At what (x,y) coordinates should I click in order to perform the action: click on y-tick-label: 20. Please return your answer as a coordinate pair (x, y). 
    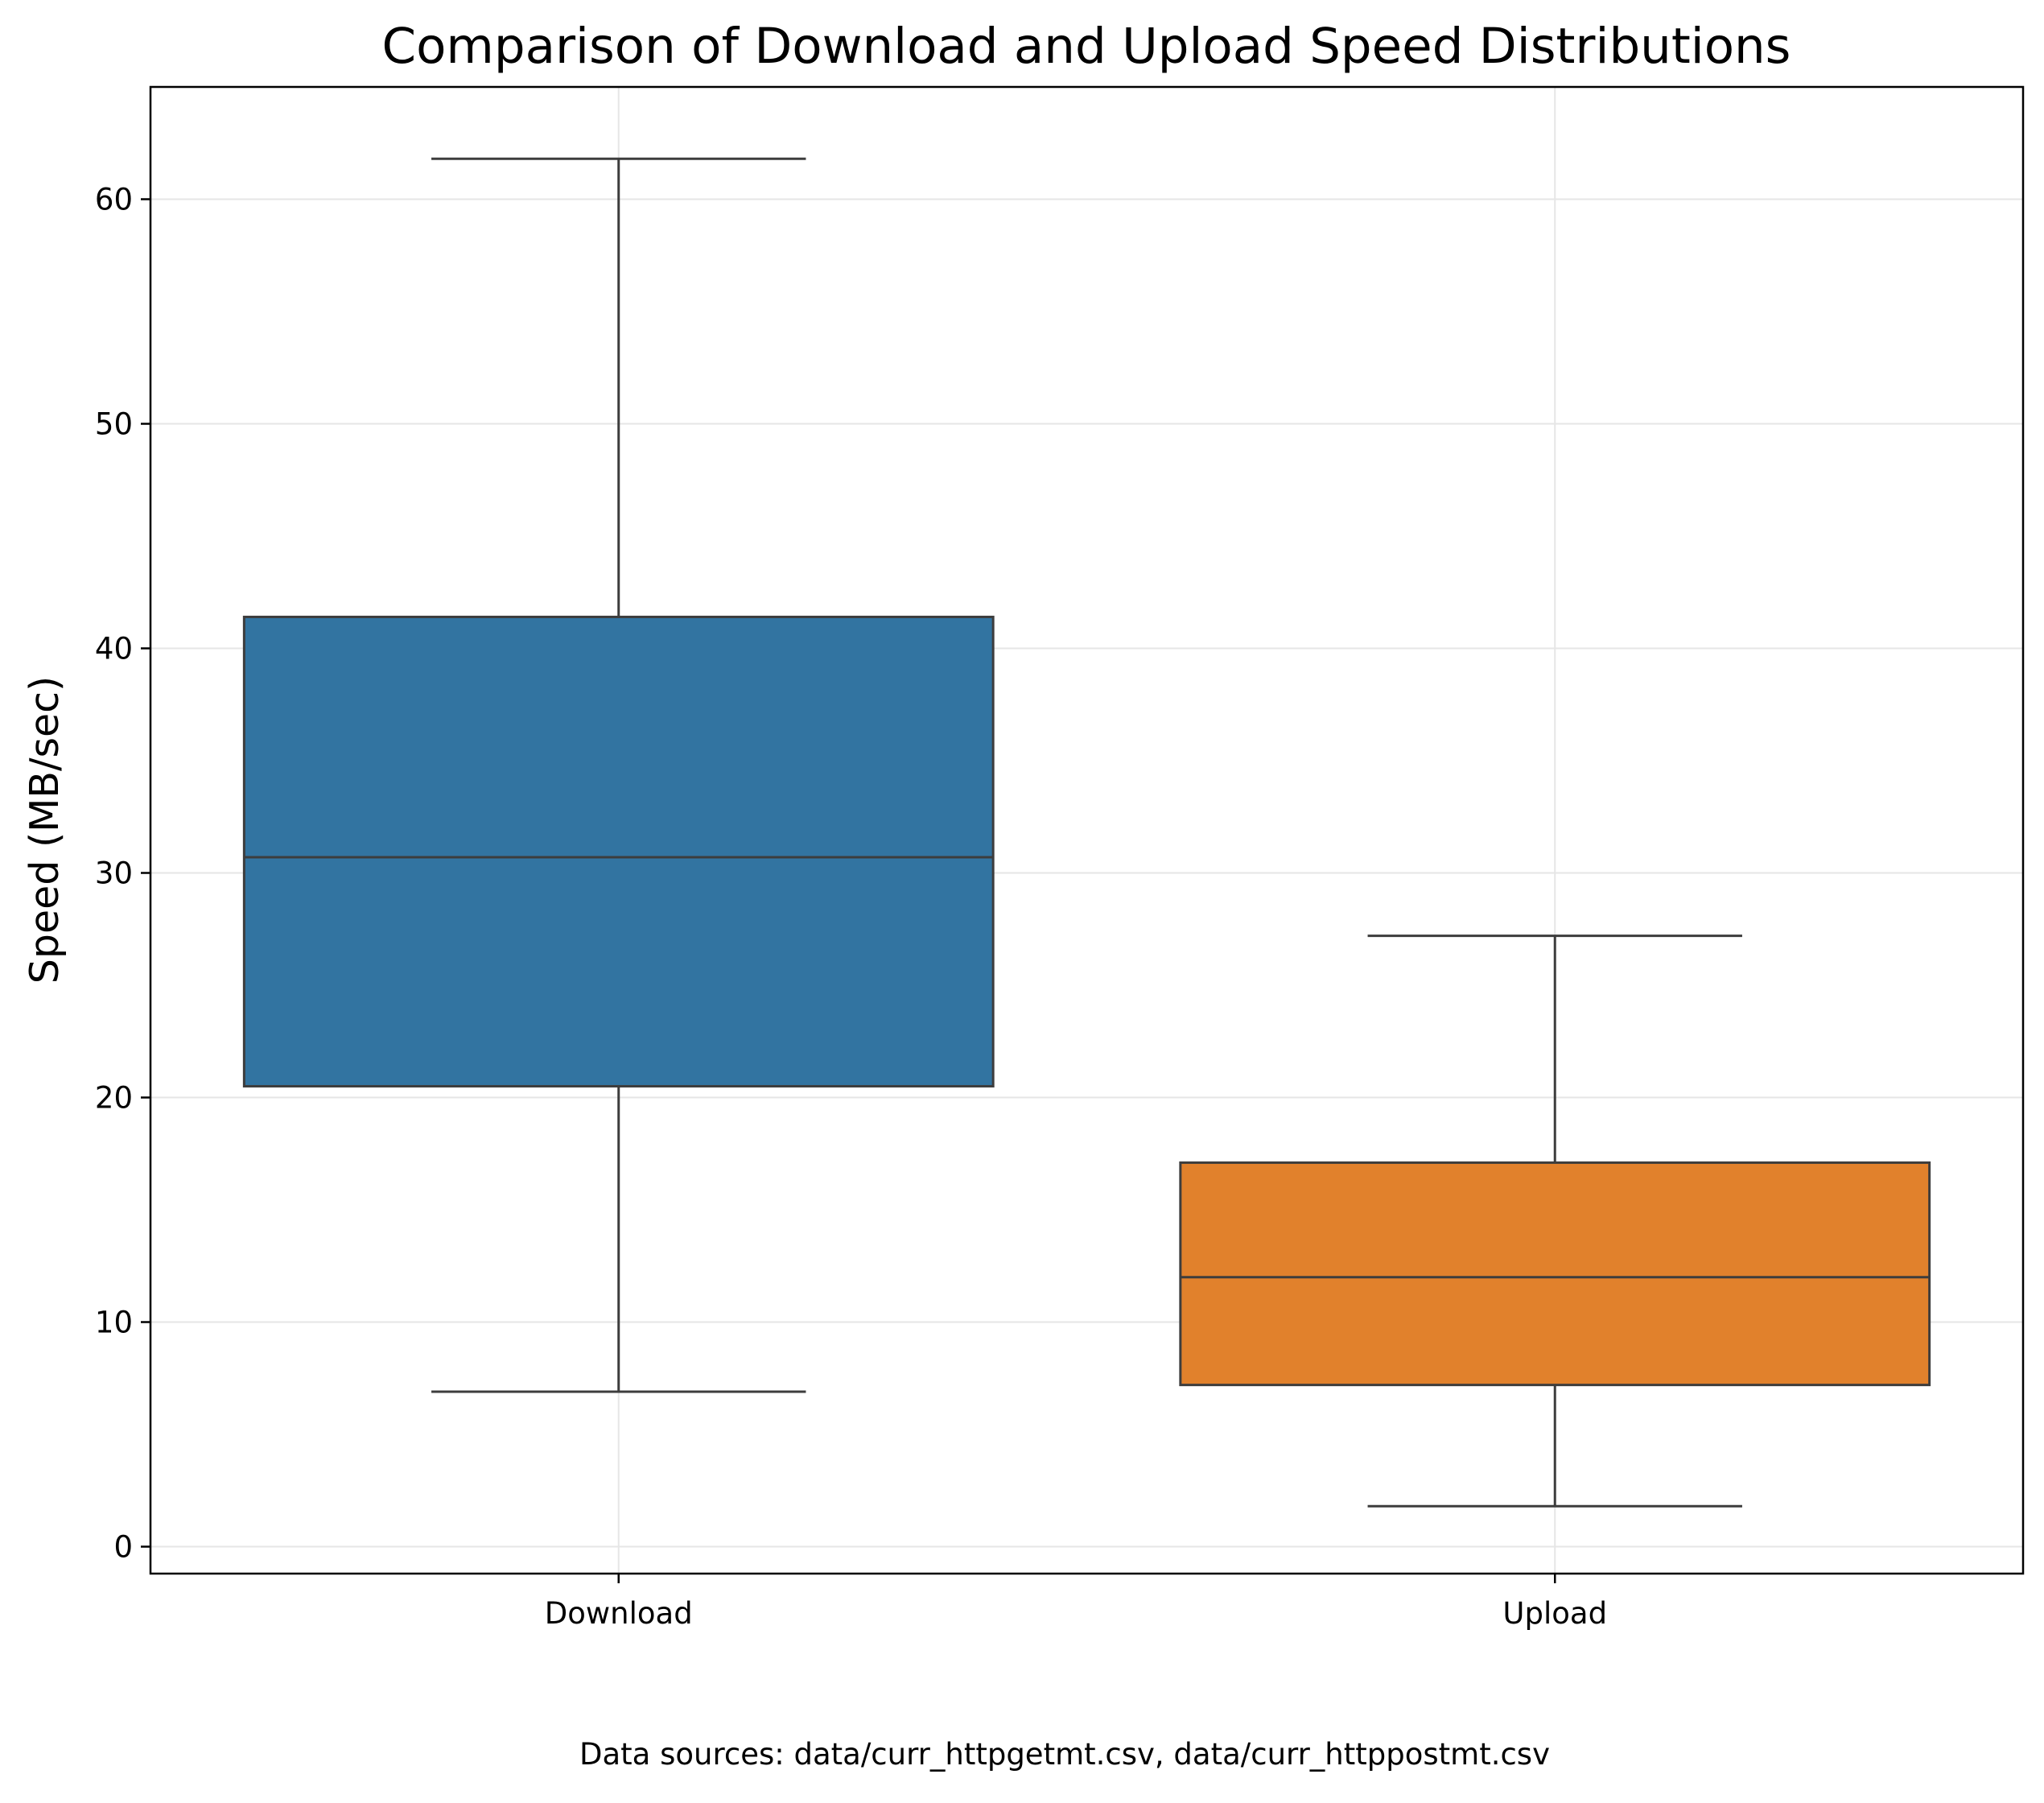
    Looking at the image, I should click on (114, 1098).